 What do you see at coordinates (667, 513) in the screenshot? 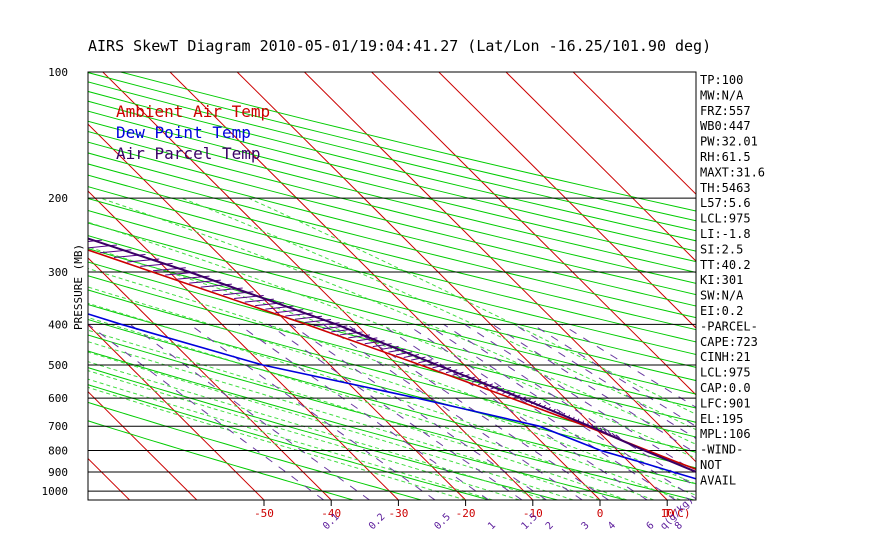
I see `bottom-temp-tick-label: 10` at bounding box center [667, 513].